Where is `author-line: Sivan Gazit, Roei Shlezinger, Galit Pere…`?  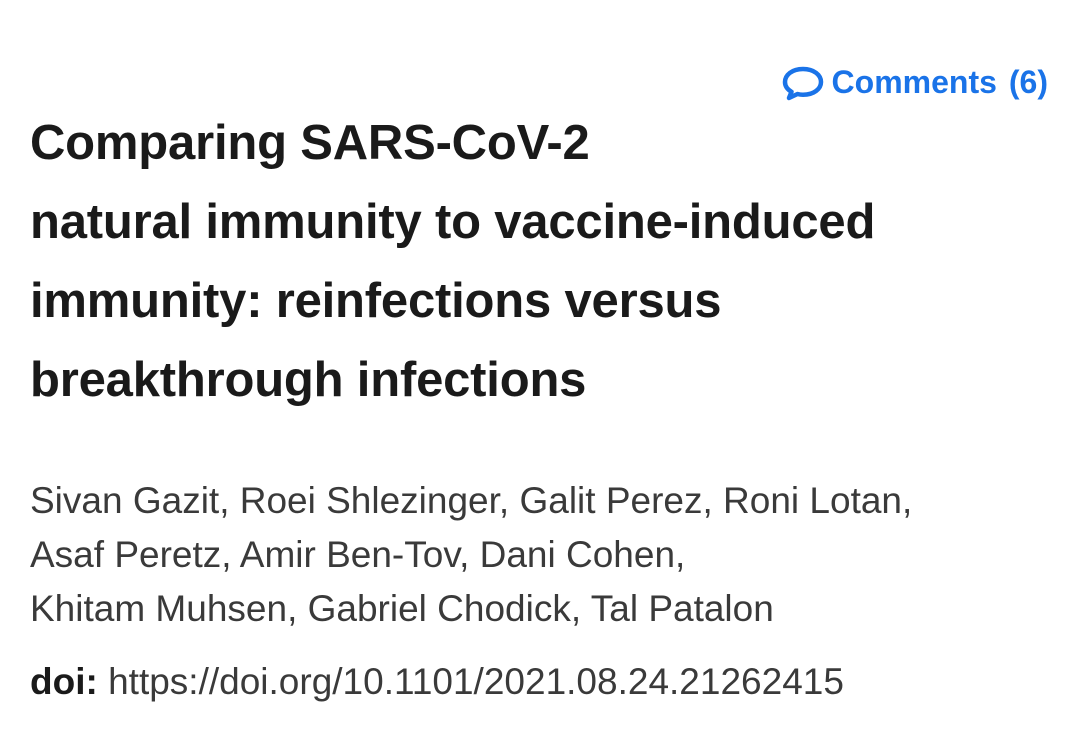
author-line: Sivan Gazit, Roei Shlezinger, Galit Pere… is located at coordinates (471, 500).